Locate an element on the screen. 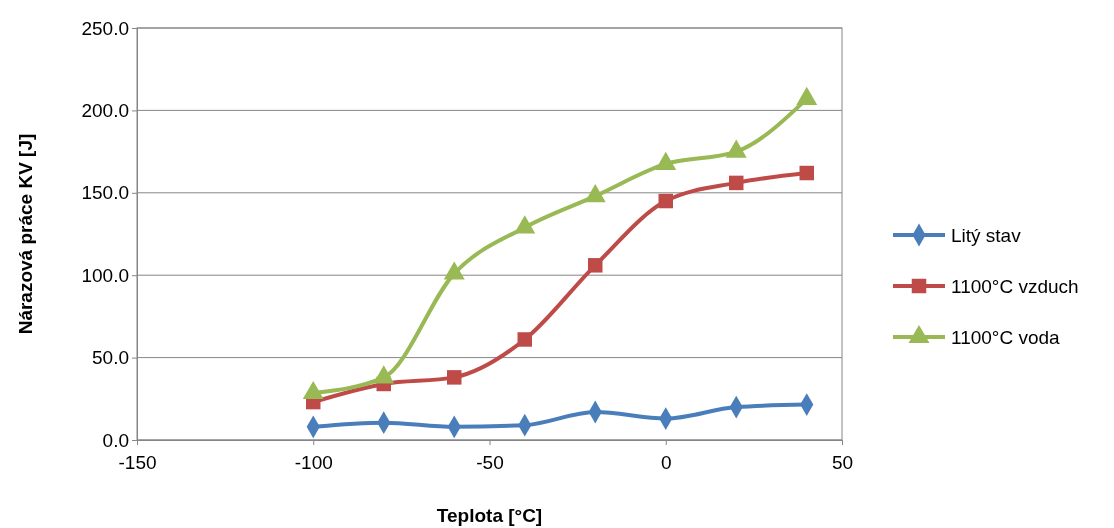 The height and width of the screenshot is (528, 1114). y-tick-label: 50.0 is located at coordinates (110, 358).